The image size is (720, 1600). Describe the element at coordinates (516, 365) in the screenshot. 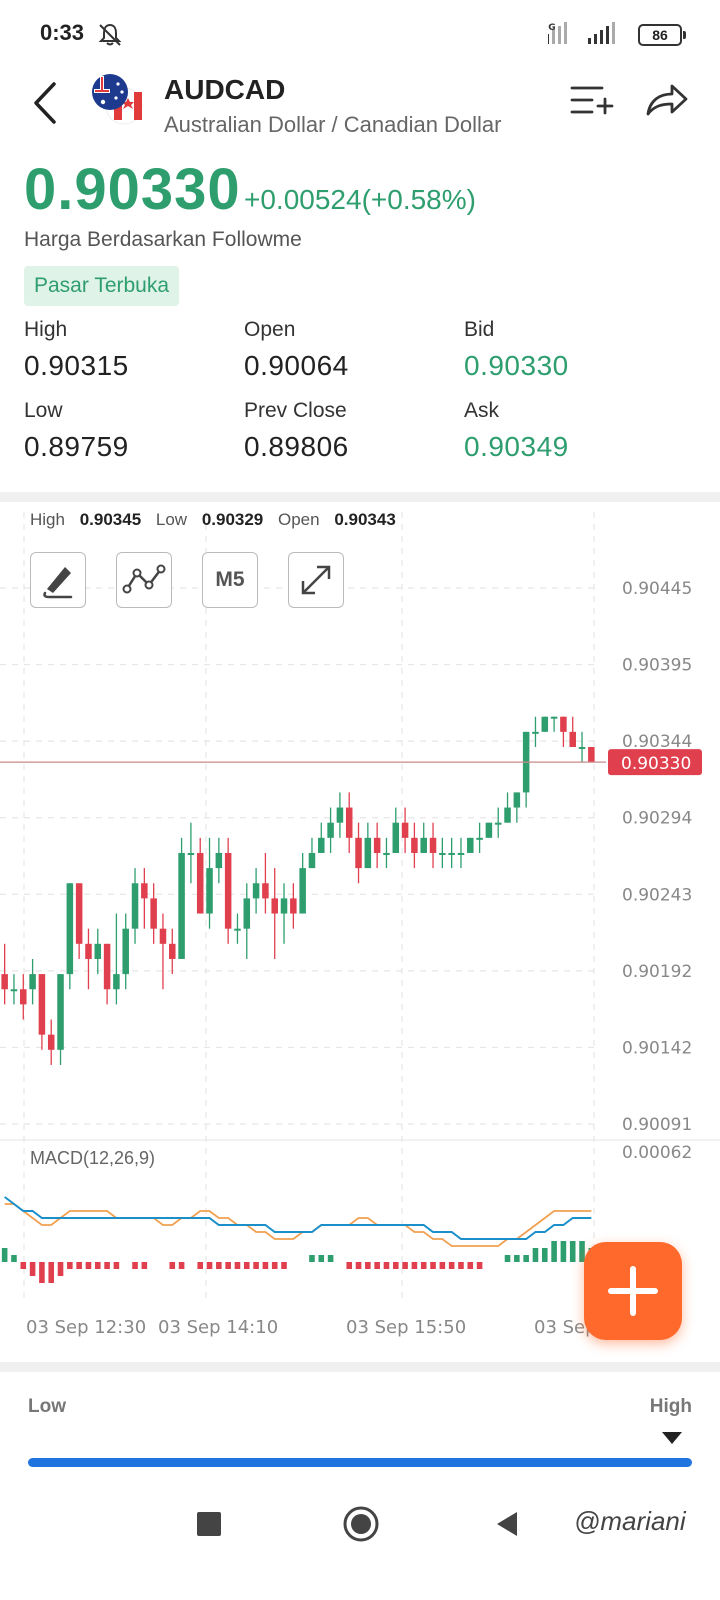

I see `stat-value: 0.90330` at that location.